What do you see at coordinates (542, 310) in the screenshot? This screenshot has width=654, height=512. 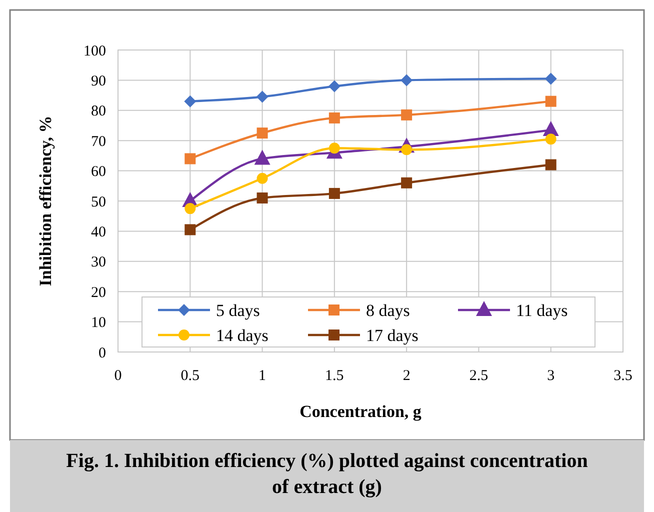 I see `legend-label: 11 days` at bounding box center [542, 310].